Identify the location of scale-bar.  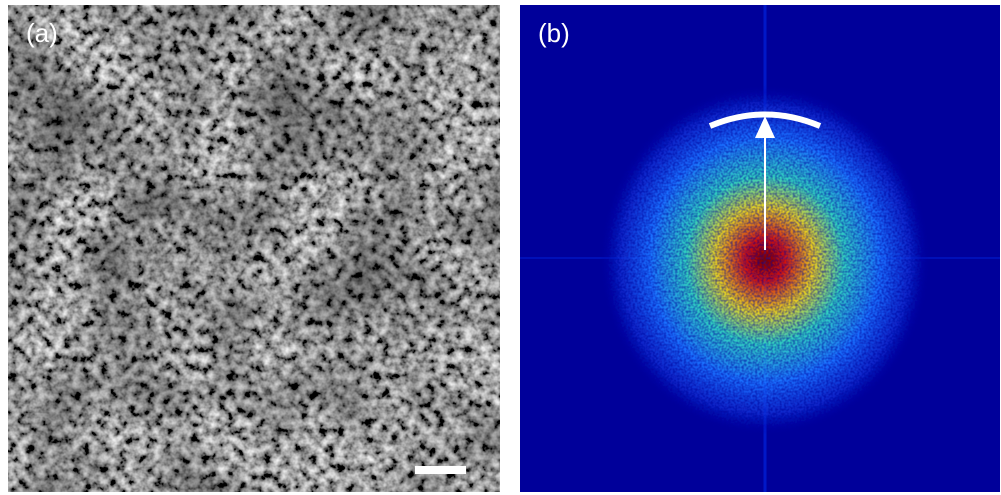
(440, 470).